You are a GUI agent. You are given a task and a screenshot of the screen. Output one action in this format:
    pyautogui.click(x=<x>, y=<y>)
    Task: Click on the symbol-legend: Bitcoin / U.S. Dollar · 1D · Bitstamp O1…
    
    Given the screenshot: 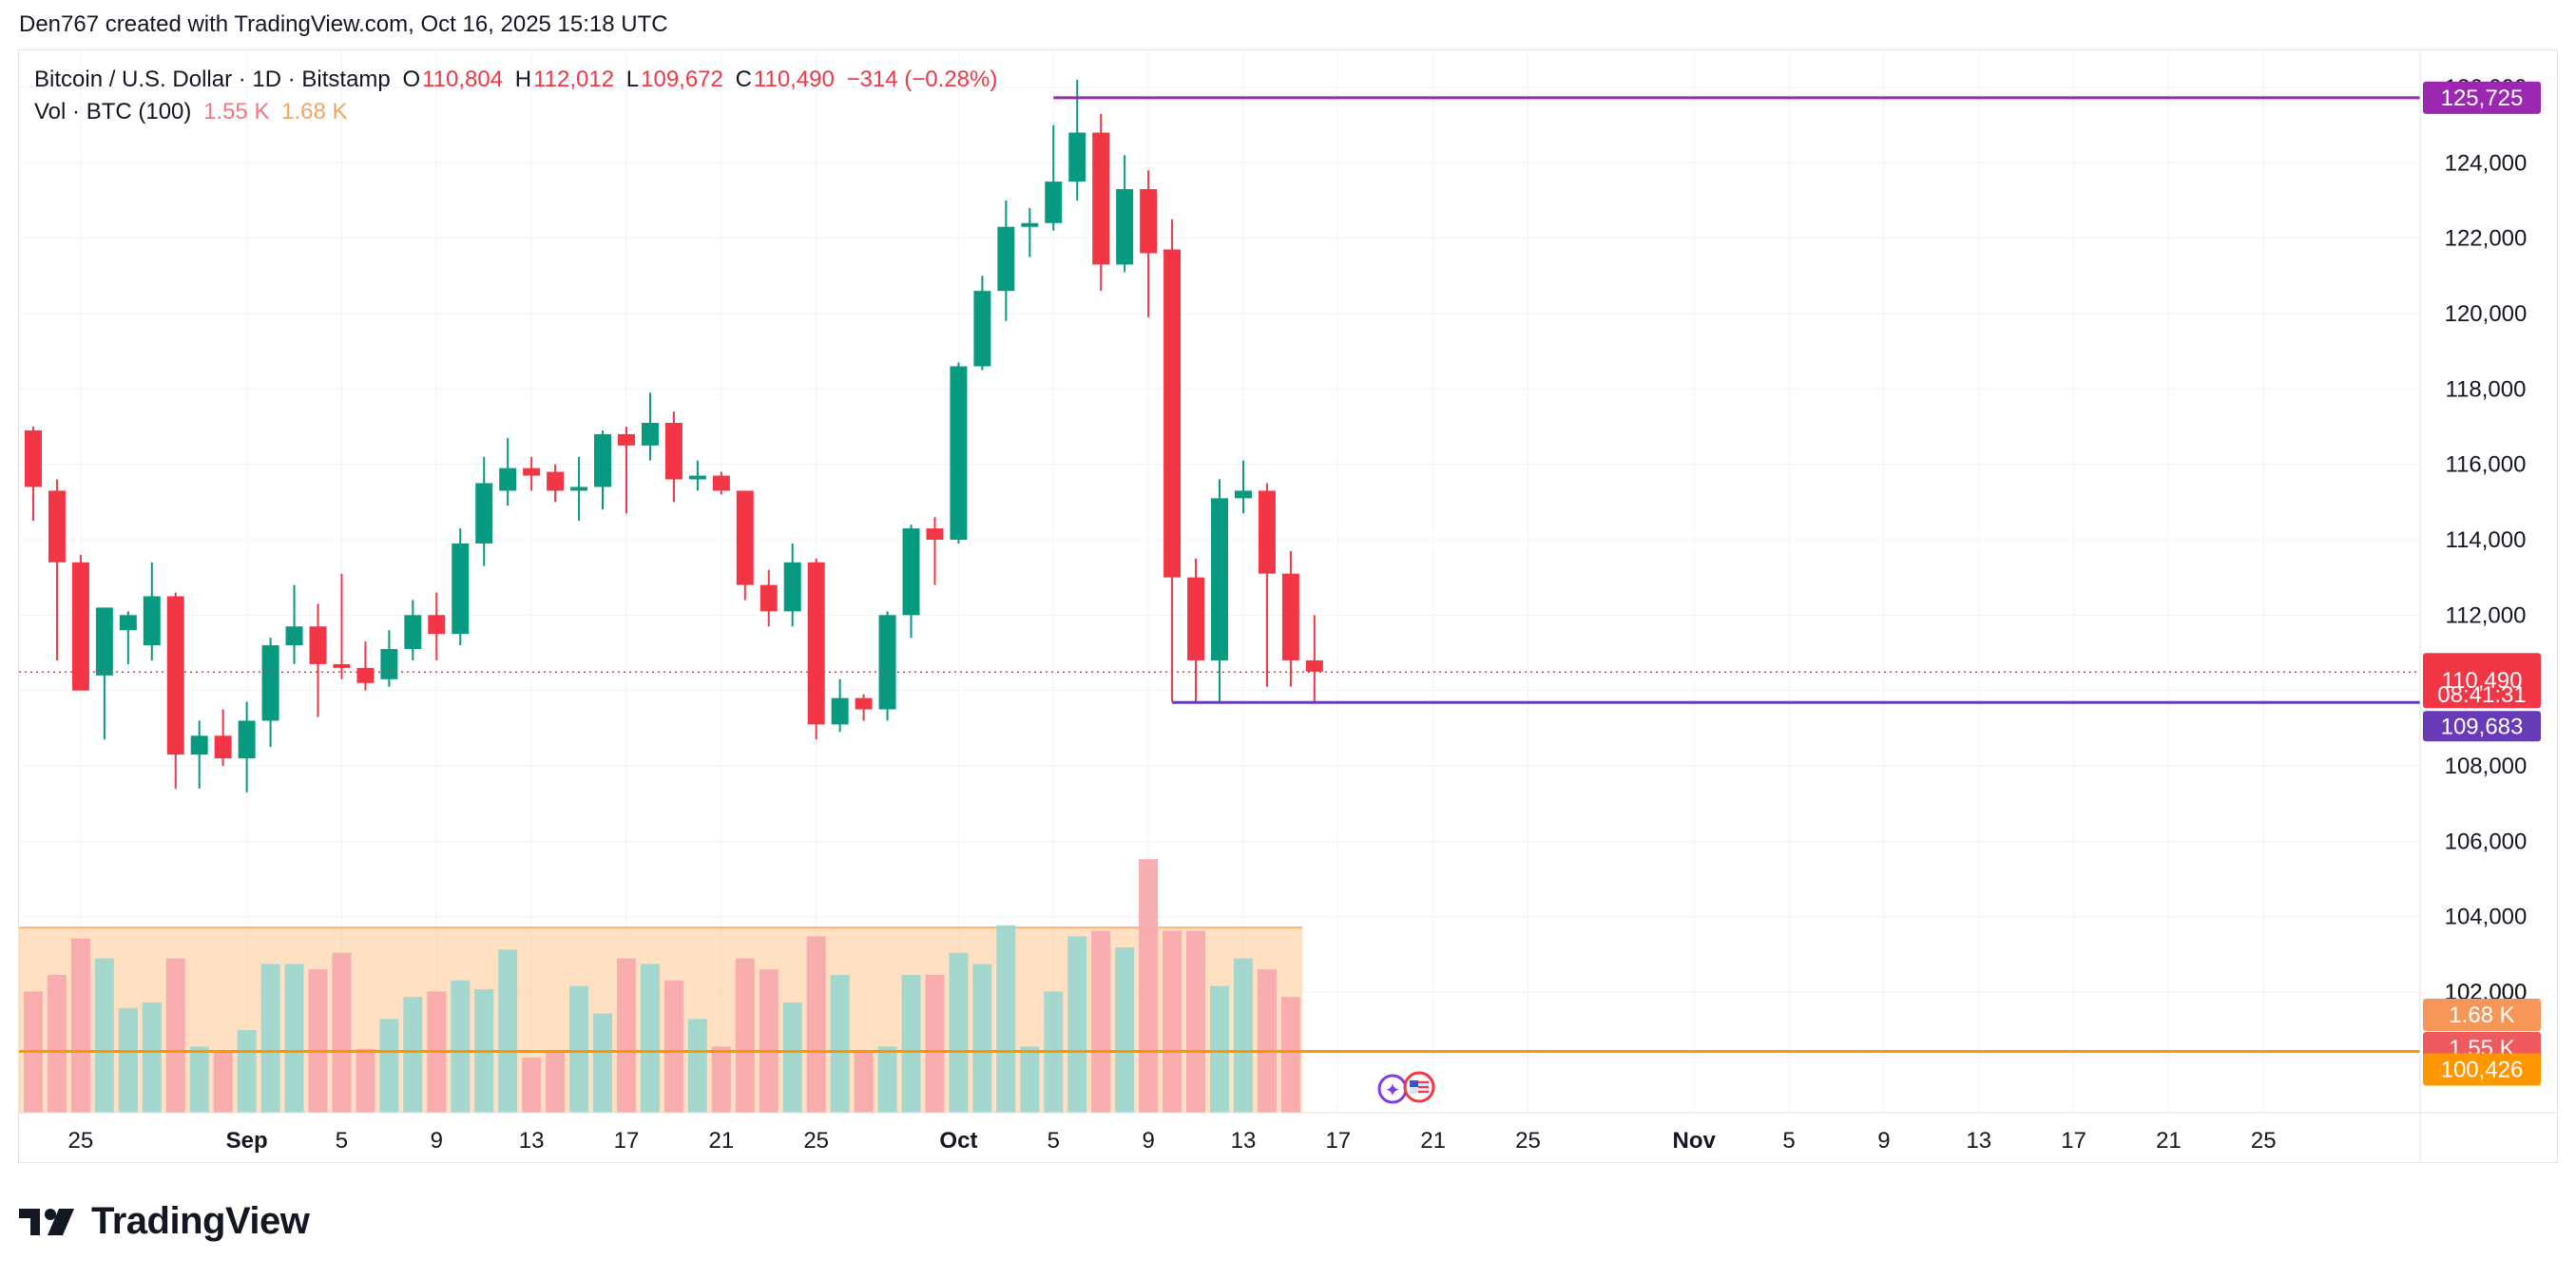 What is the action you would take?
    pyautogui.click(x=518, y=80)
    